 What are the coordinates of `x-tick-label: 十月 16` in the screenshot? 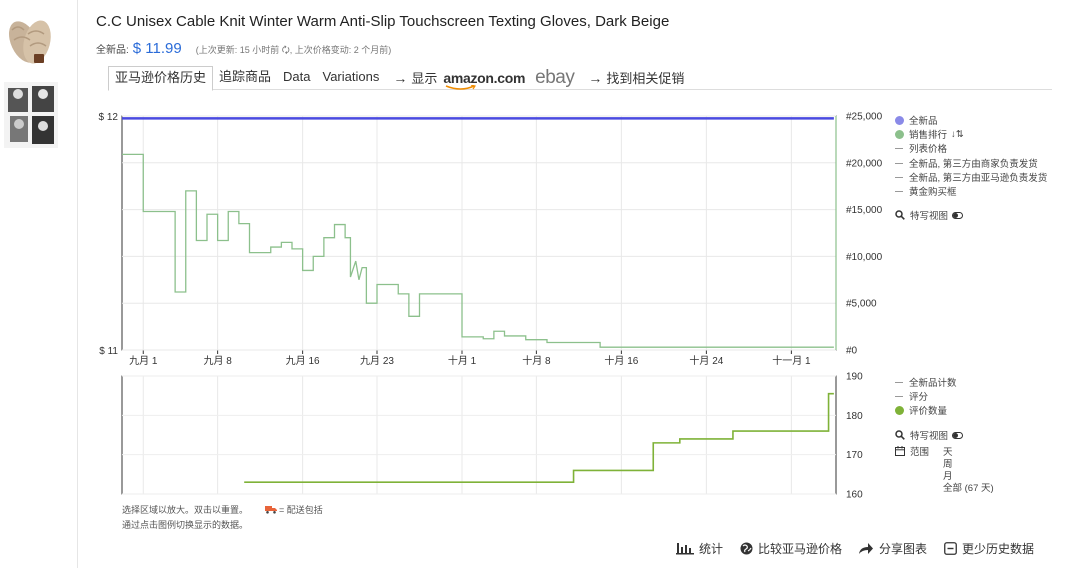 It's located at (621, 360).